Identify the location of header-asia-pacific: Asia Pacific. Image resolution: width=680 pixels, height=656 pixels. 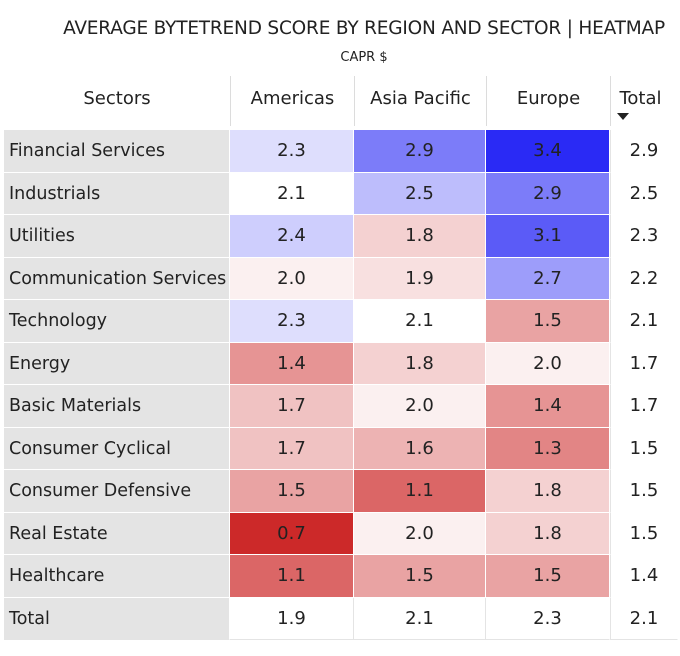
(420, 101).